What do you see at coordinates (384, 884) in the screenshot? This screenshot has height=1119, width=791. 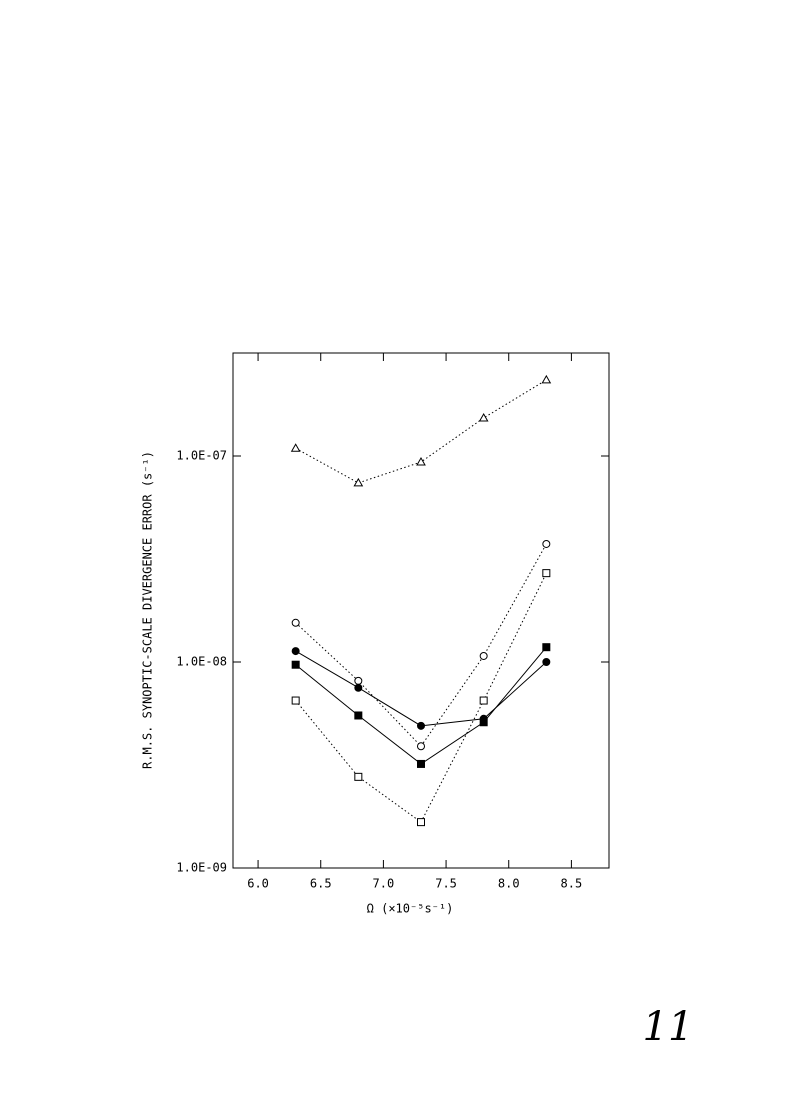 I see `x-tick-label: 7.0` at bounding box center [384, 884].